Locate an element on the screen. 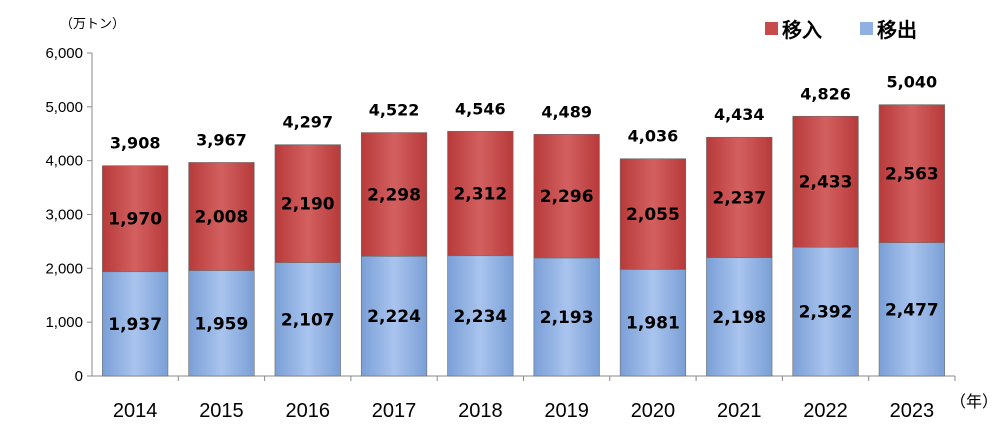 This screenshot has width=1000, height=446. data-label-outflow: 1,937 is located at coordinates (135, 325).